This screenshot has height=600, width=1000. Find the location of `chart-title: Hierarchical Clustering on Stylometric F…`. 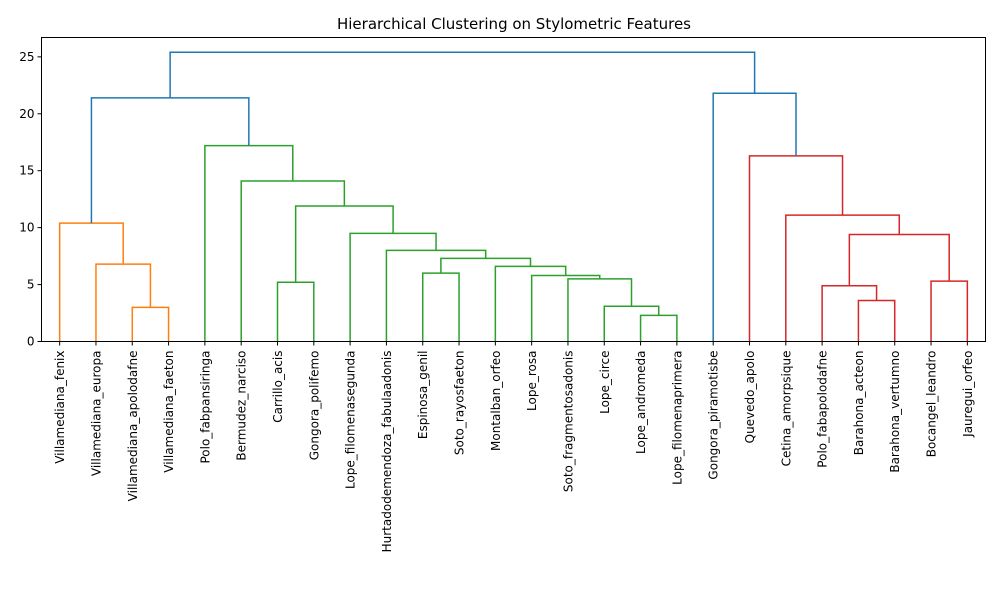

chart-title: Hierarchical Clustering on Stylometric F… is located at coordinates (514, 24).